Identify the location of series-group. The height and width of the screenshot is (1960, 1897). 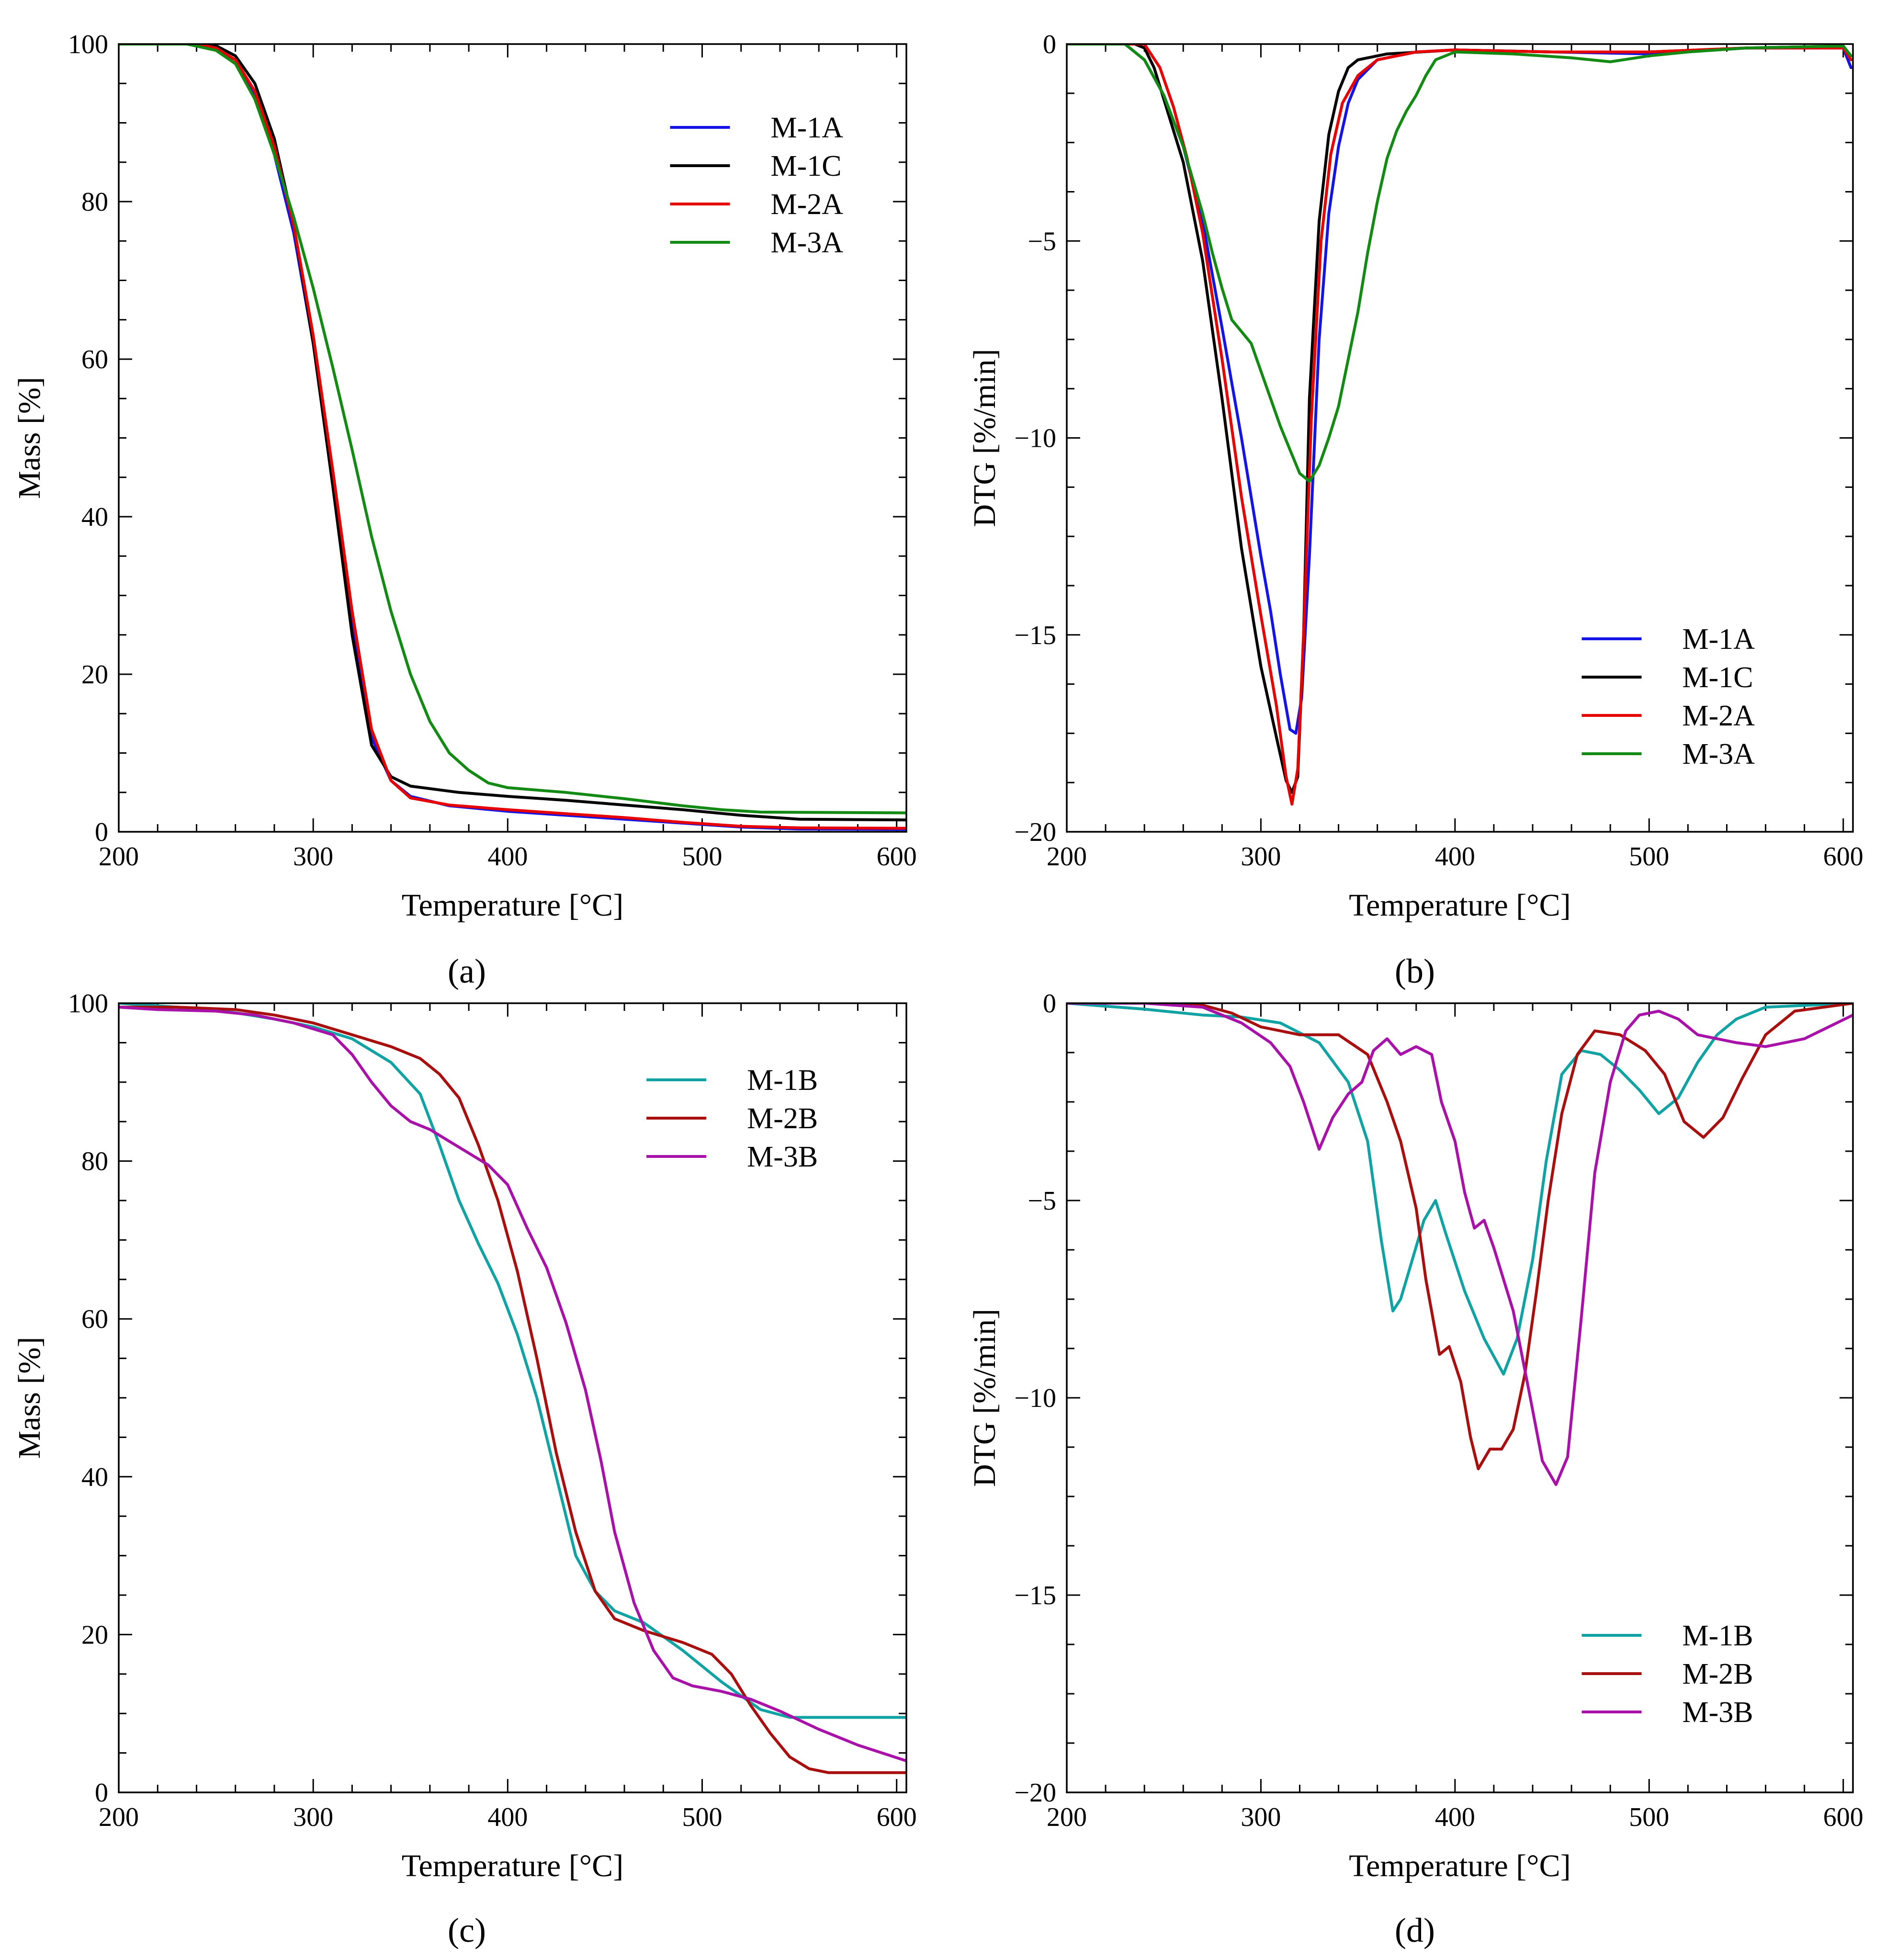
(1460, 1244).